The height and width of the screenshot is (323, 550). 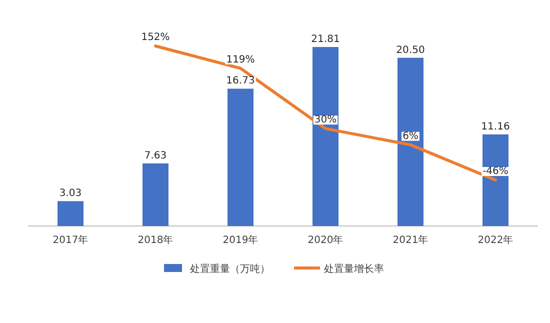 What do you see at coordinates (410, 50) in the screenshot?
I see `data-label: 20.50` at bounding box center [410, 50].